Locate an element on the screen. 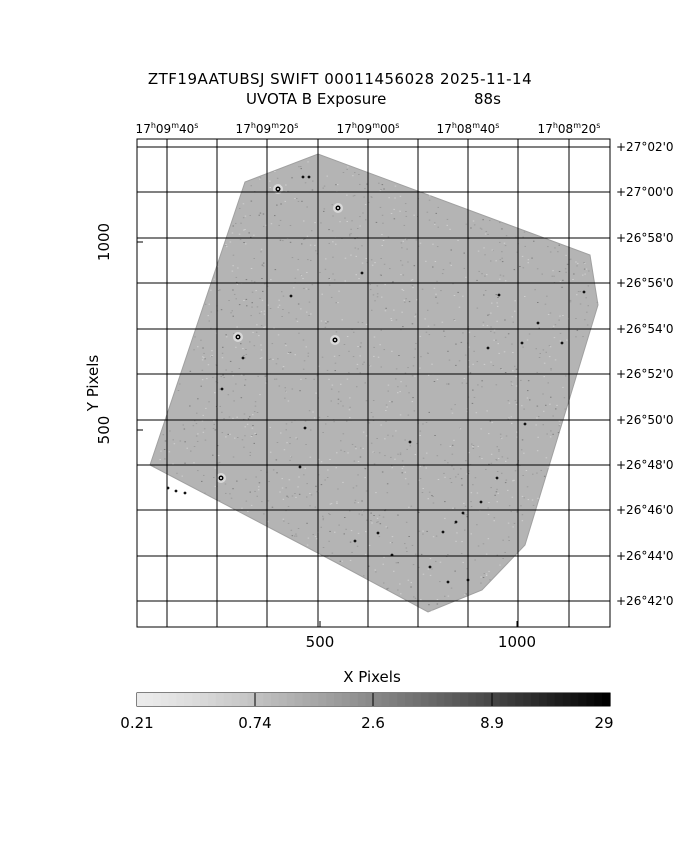 The width and height of the screenshot is (680, 850). dec-label: +26°44'0 is located at coordinates (645, 556).